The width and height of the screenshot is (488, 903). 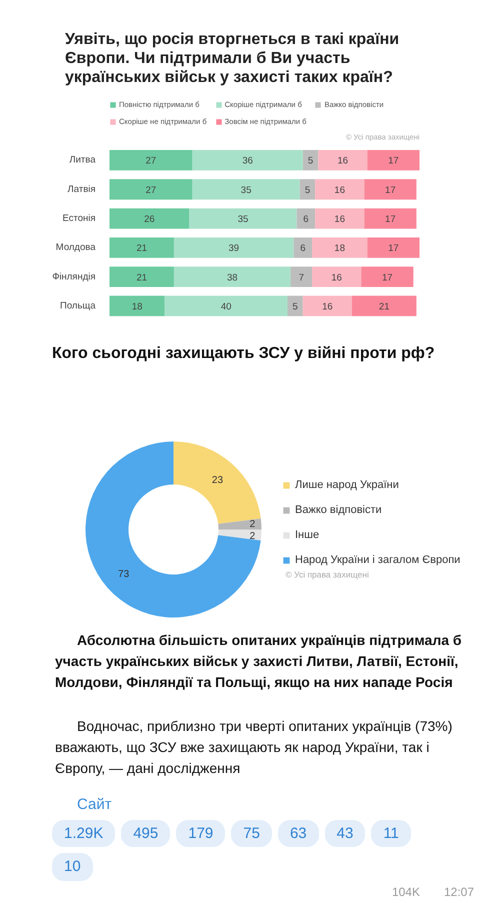 I want to click on data-label: 38, so click(x=232, y=278).